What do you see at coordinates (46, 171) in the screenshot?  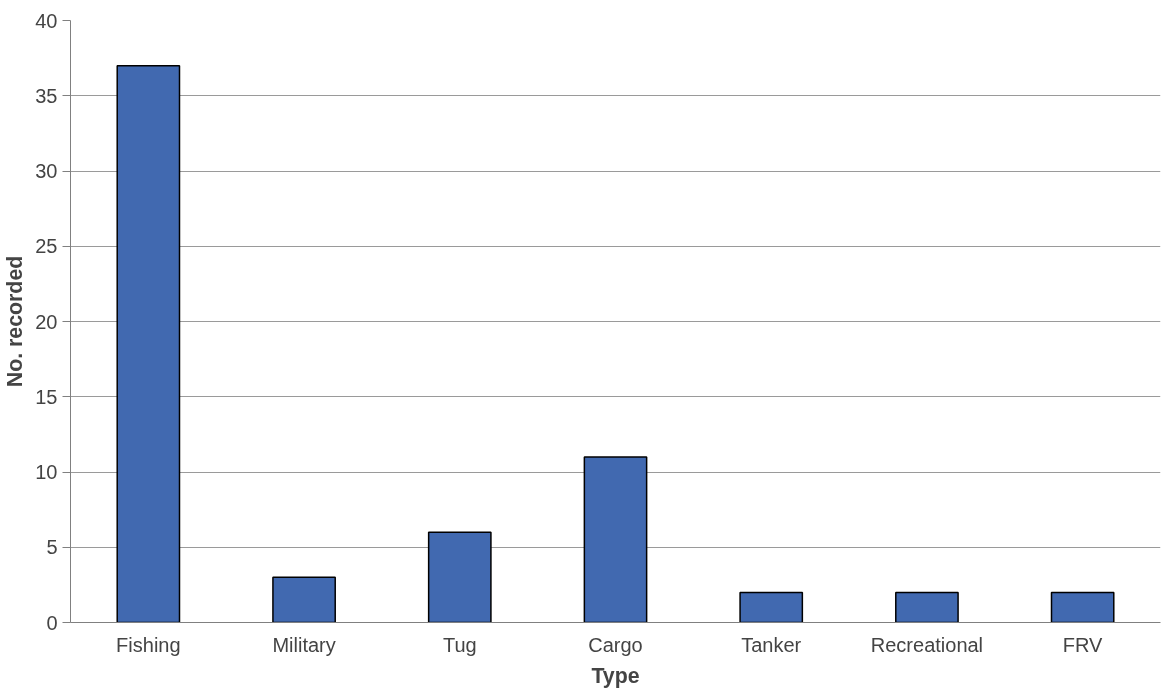 I see `y-tick-label: 30` at bounding box center [46, 171].